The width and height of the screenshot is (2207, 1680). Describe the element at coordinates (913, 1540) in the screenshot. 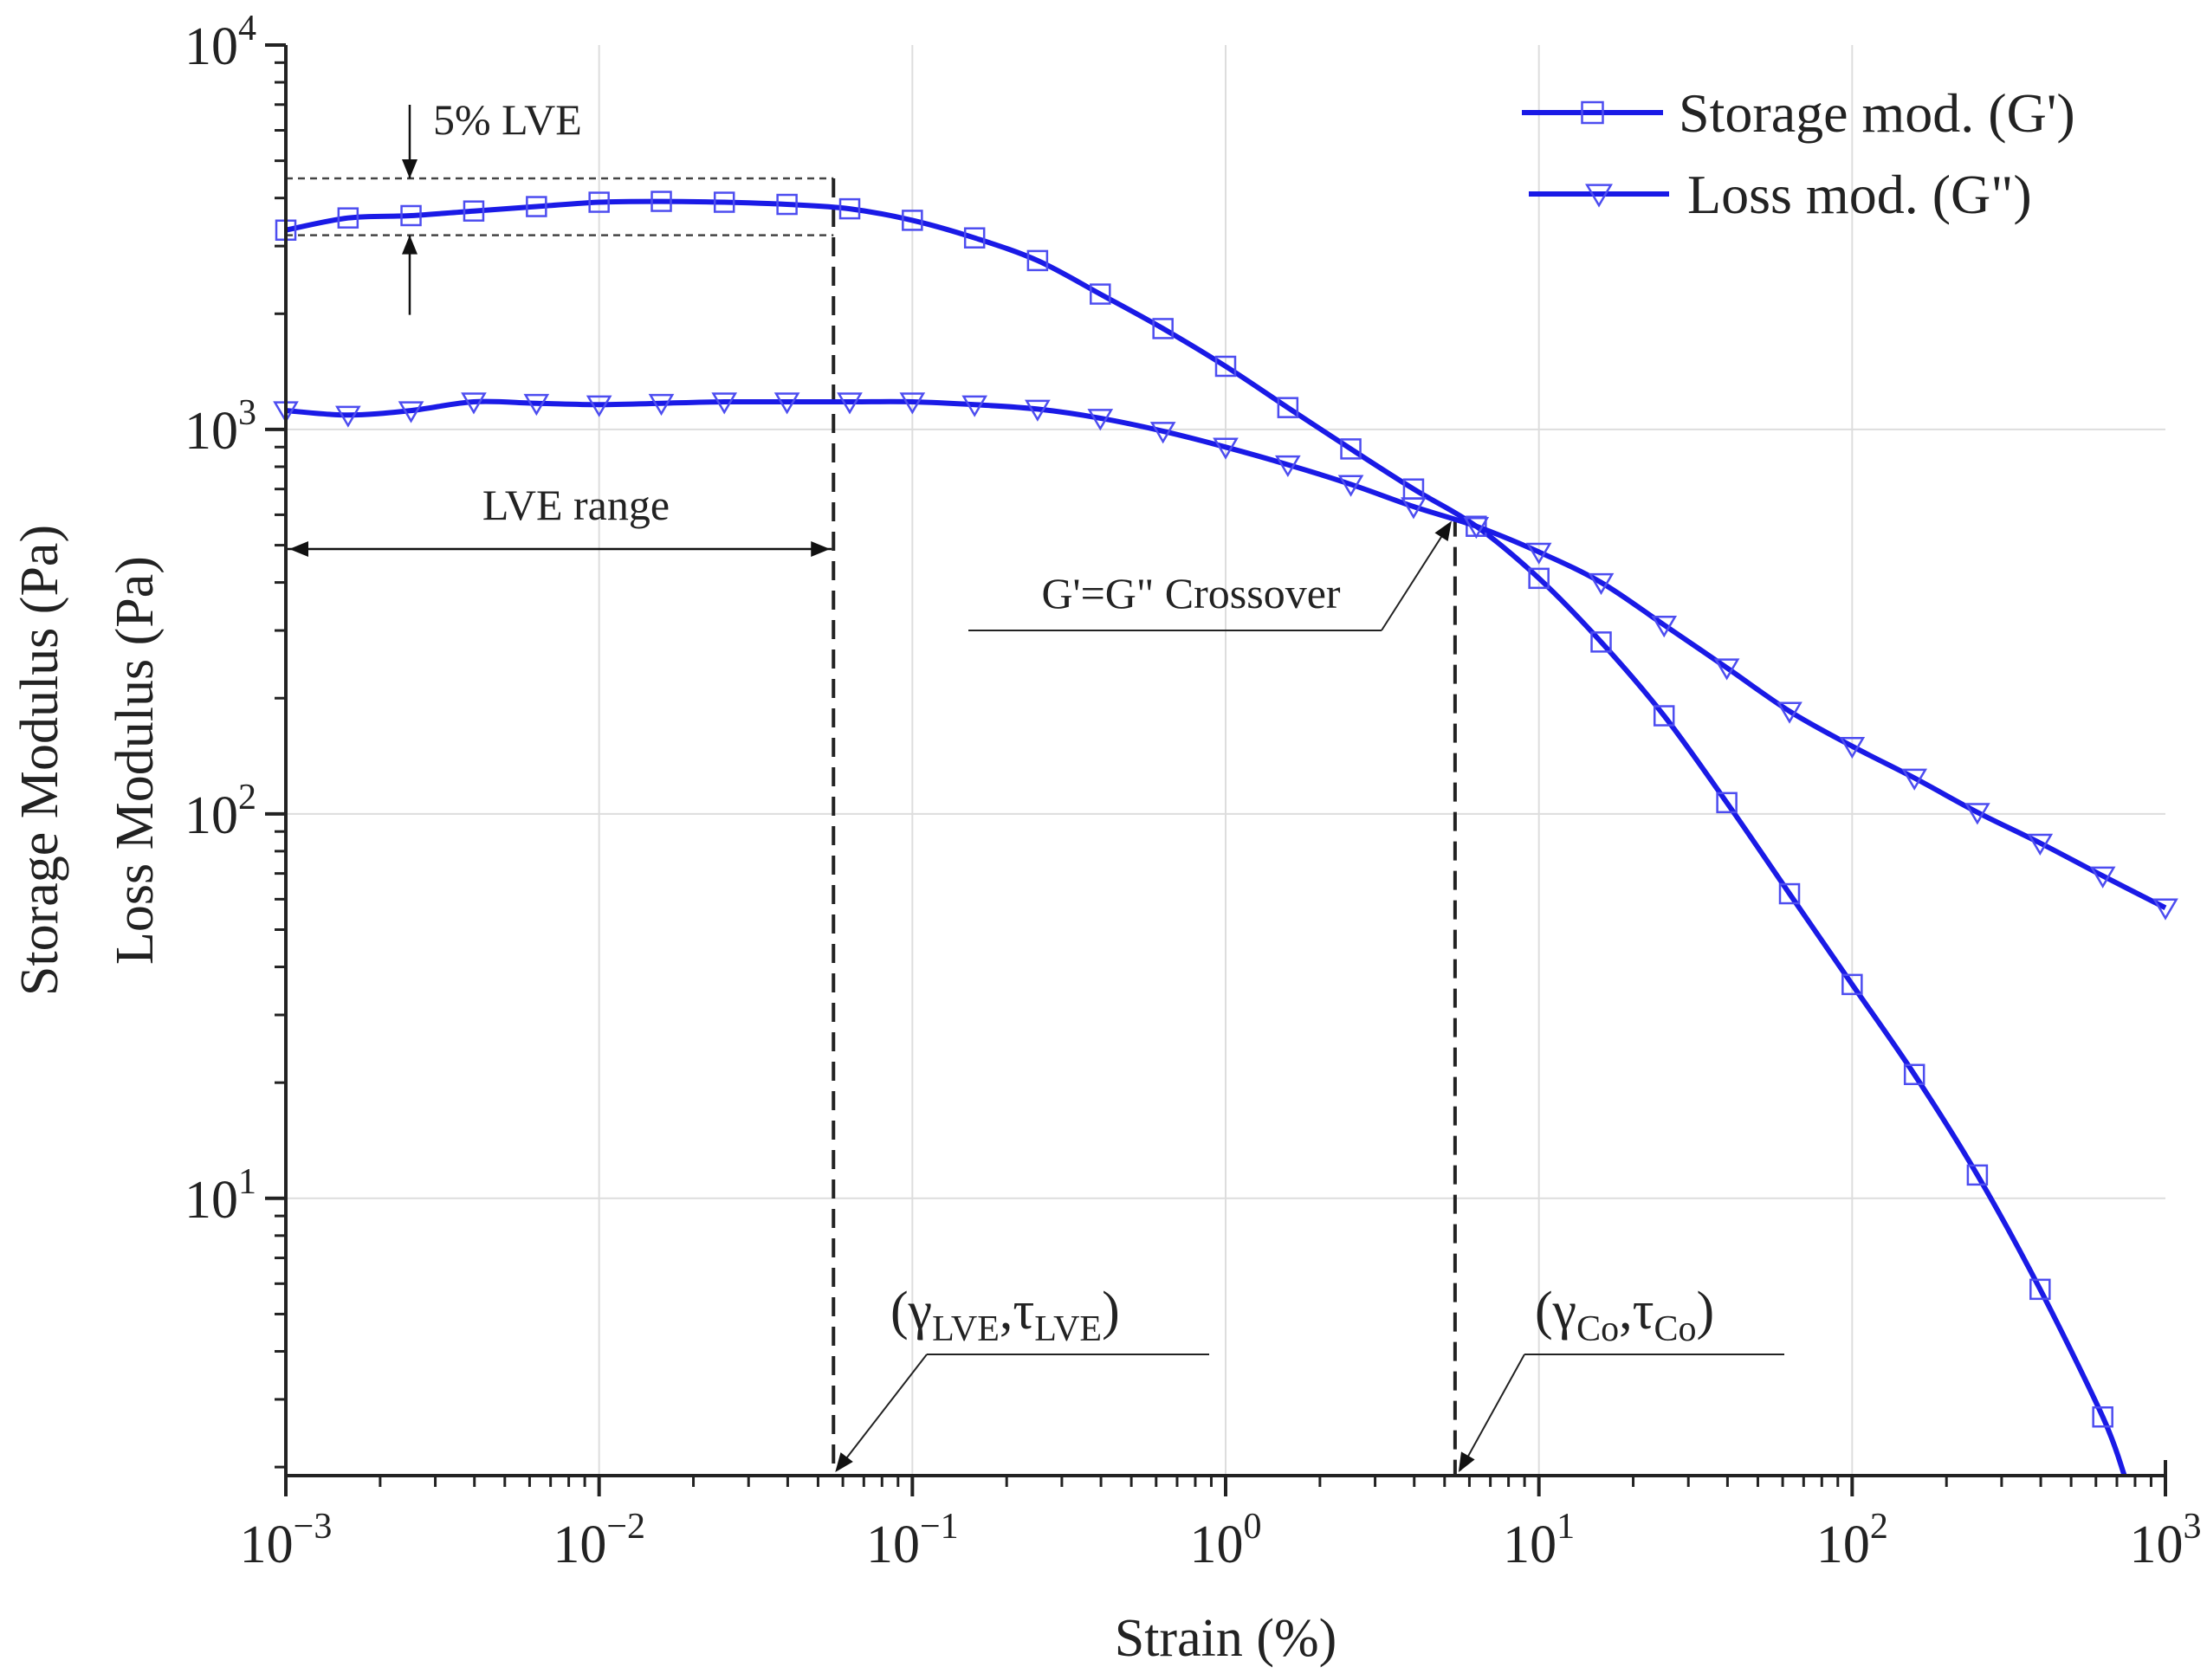

I see `x-tick-label: 10⁻¹` at that location.